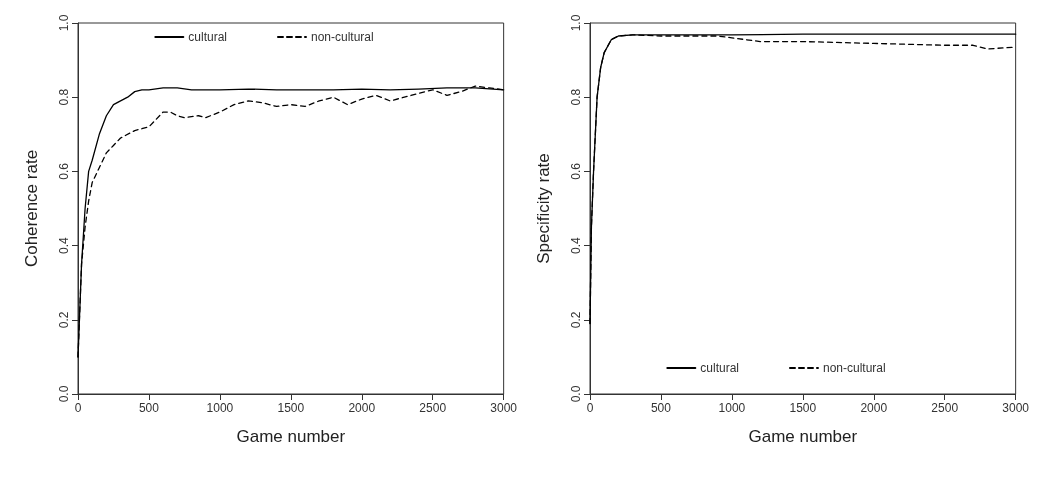  Describe the element at coordinates (31, 208) in the screenshot. I see `y-axis-title: Coherence rate` at that location.